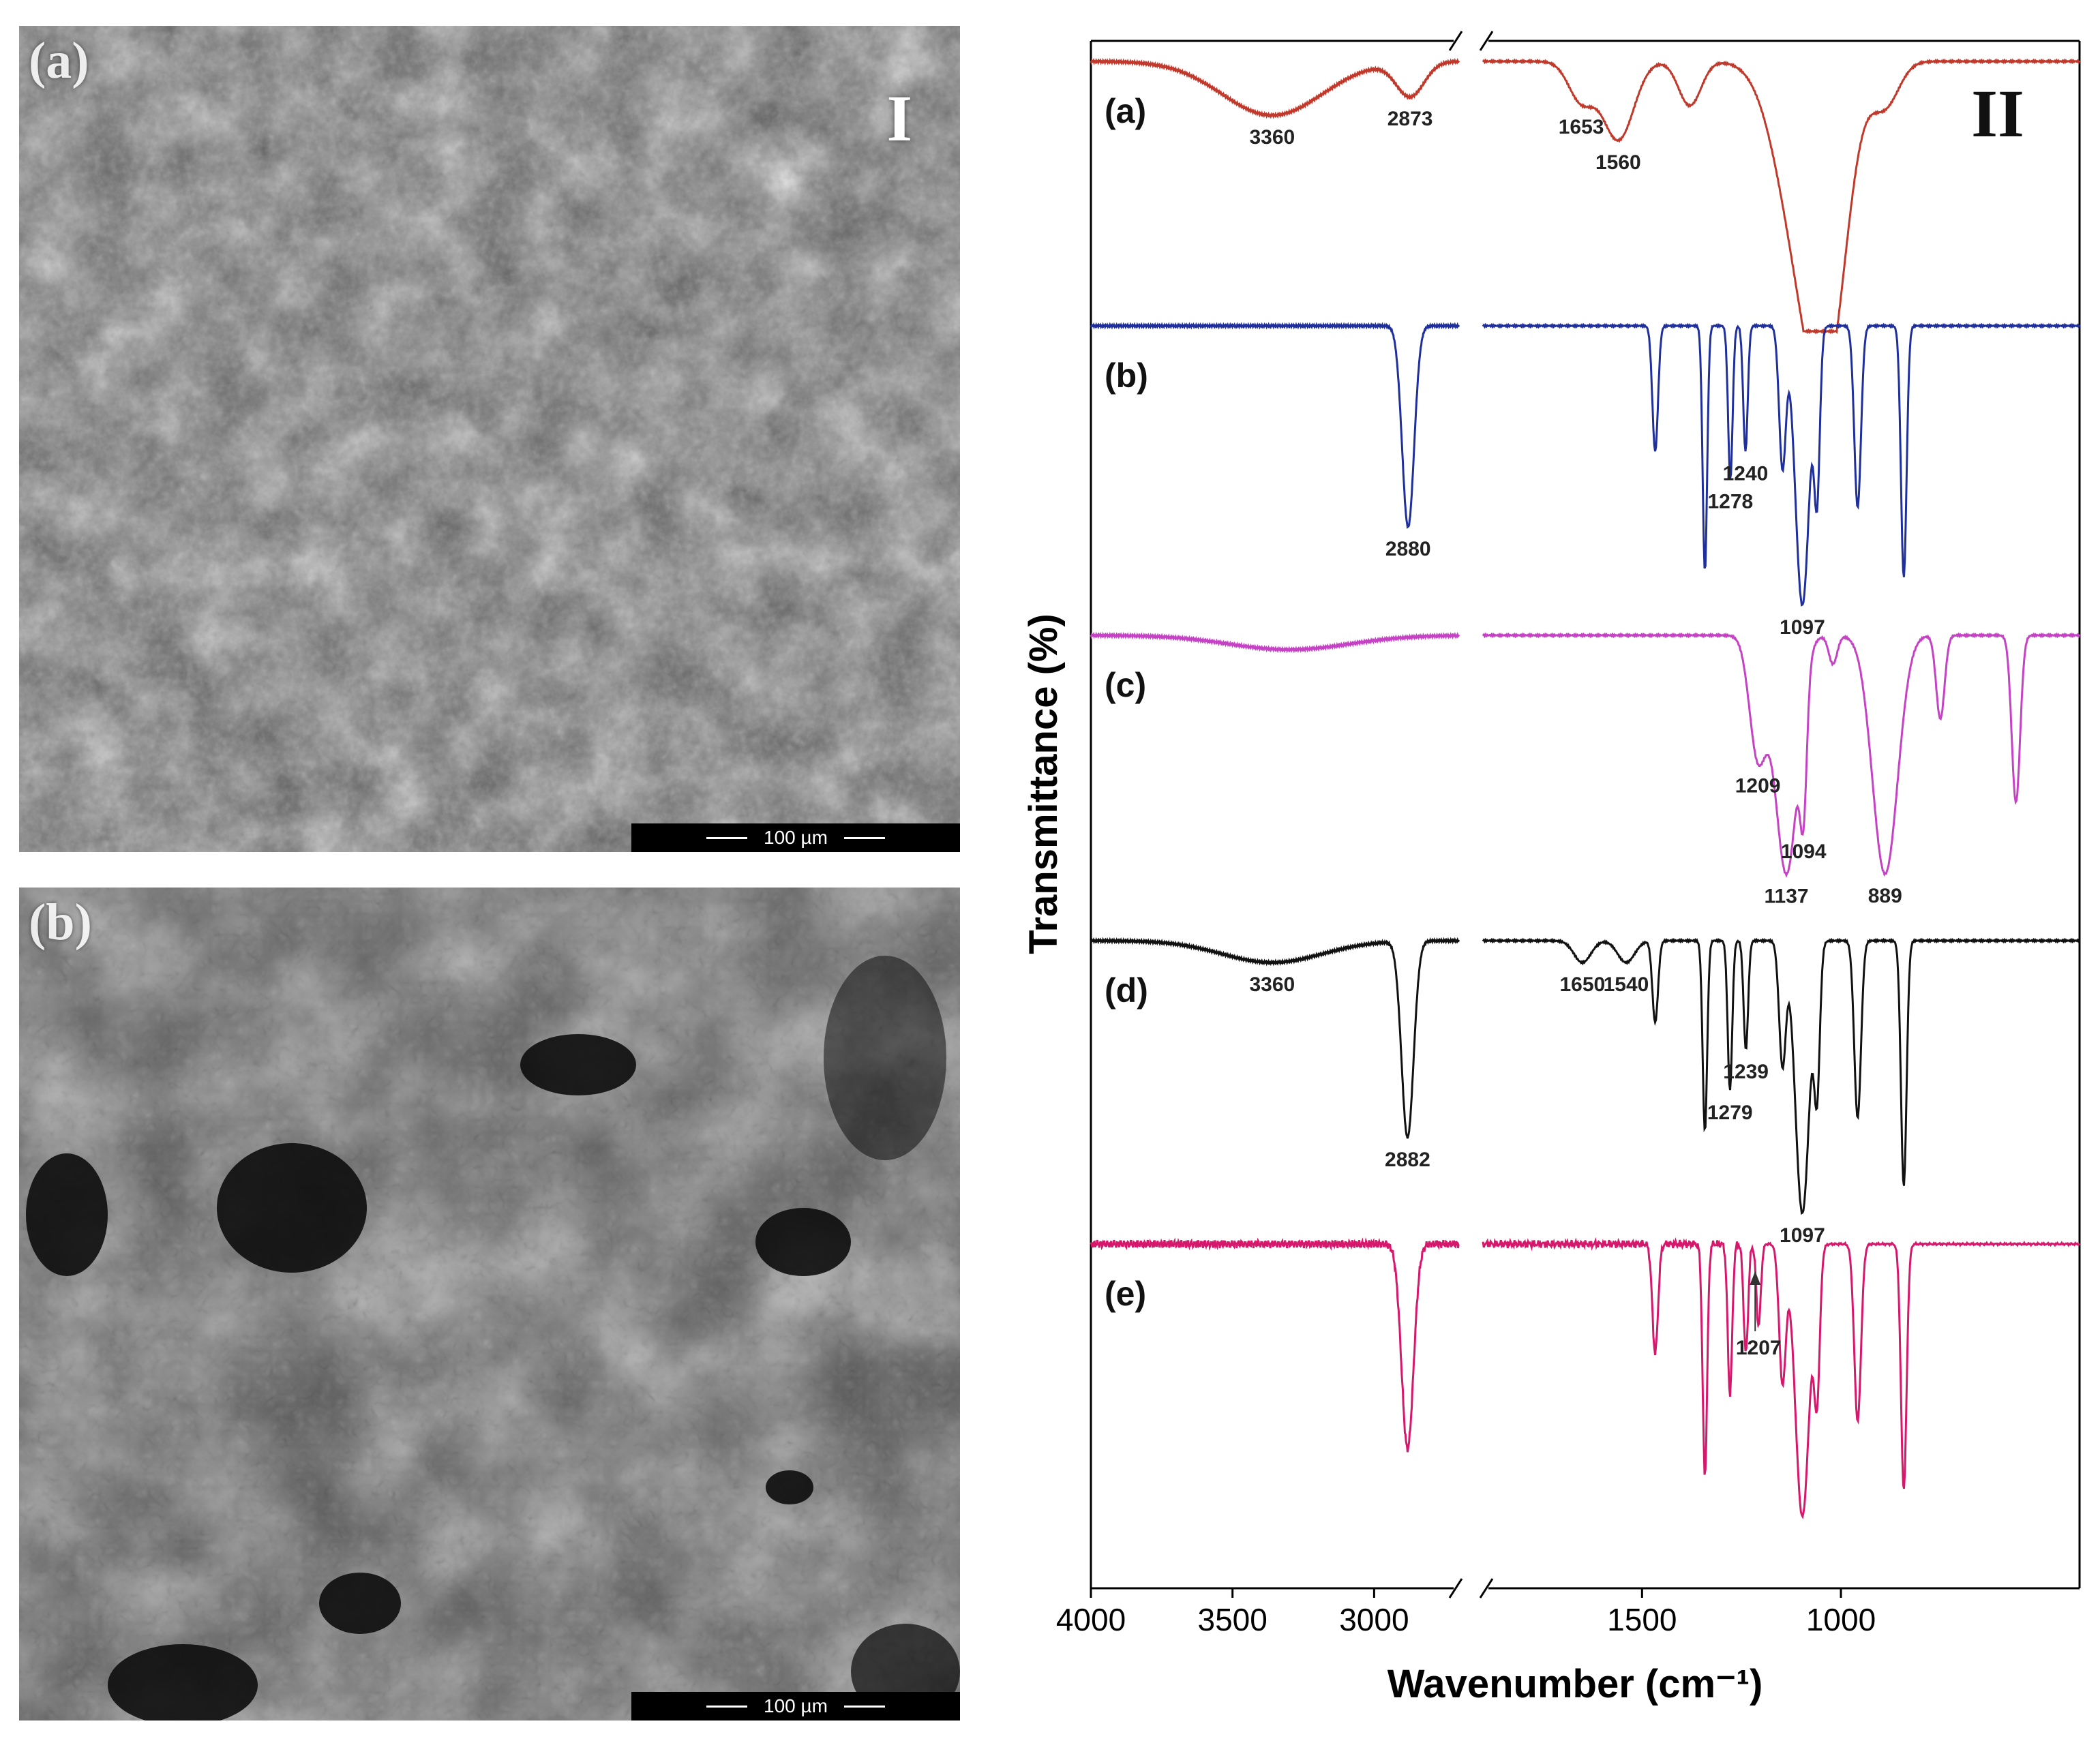  Describe the element at coordinates (1233, 1619) in the screenshot. I see `x-tick-label: 3500` at that location.